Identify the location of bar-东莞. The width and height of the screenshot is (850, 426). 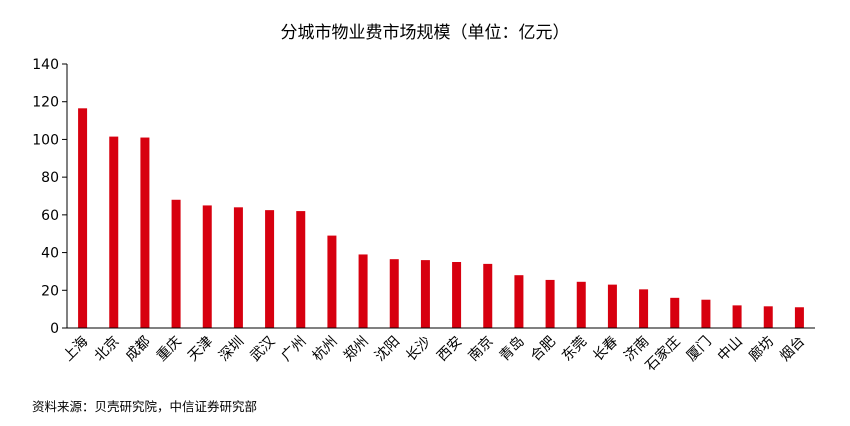
(581, 304).